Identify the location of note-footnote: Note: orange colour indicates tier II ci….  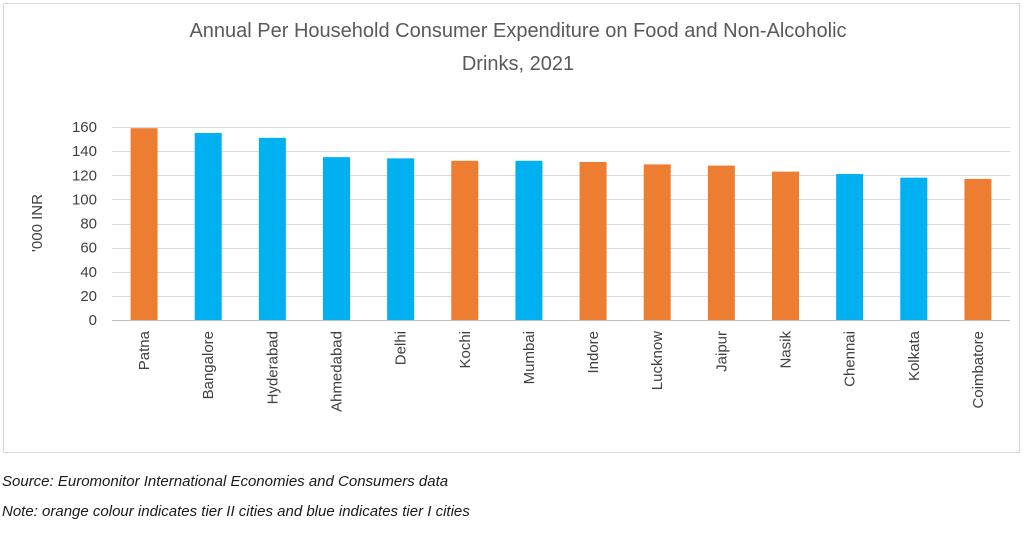
(236, 511).